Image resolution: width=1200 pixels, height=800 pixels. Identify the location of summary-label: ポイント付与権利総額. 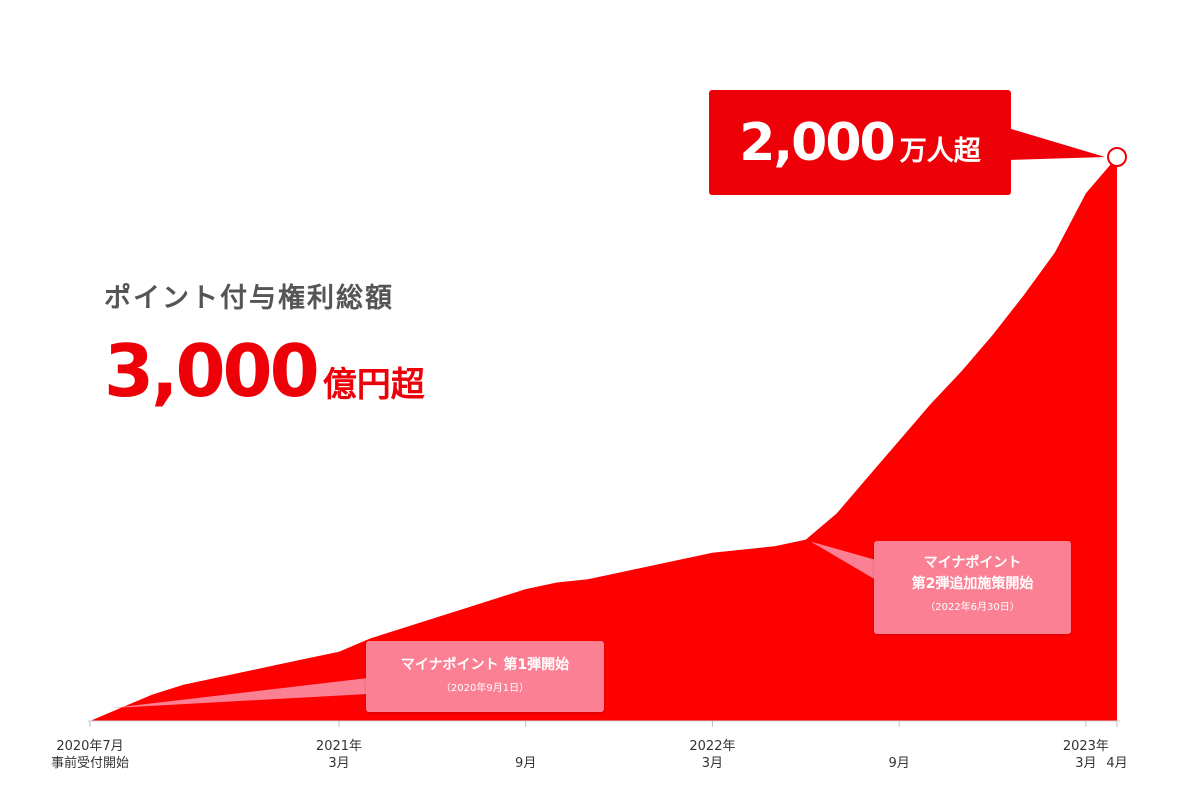
(249, 298).